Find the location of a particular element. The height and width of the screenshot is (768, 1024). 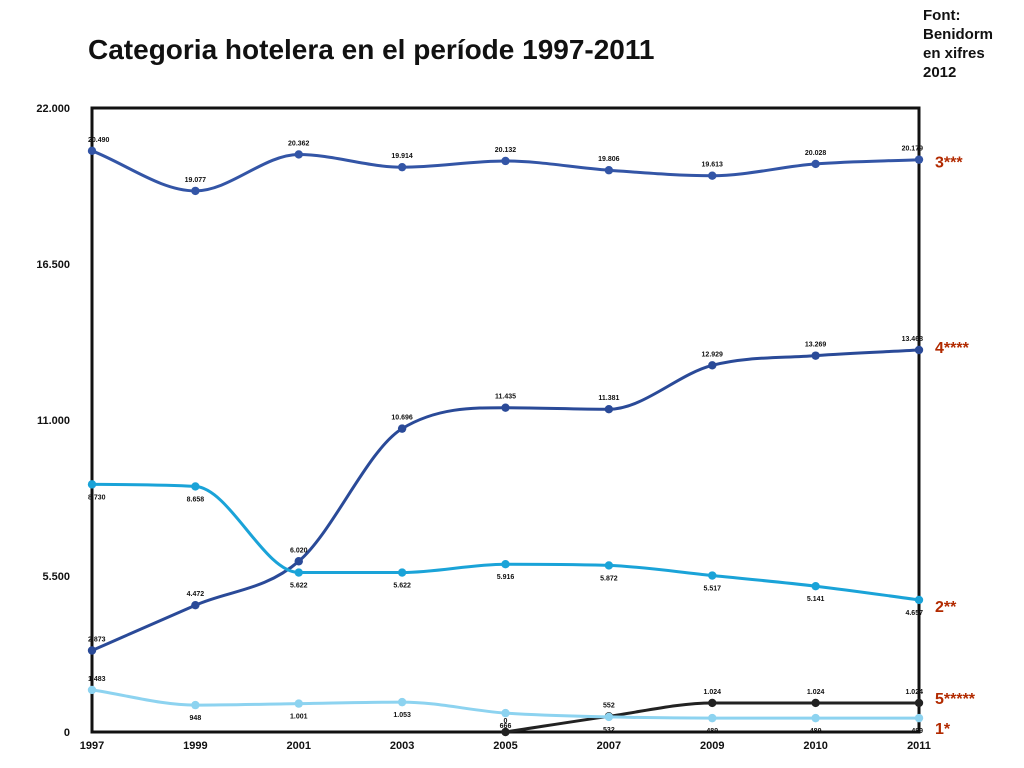

data-label-4-stars: 2.873 is located at coordinates (97, 640).